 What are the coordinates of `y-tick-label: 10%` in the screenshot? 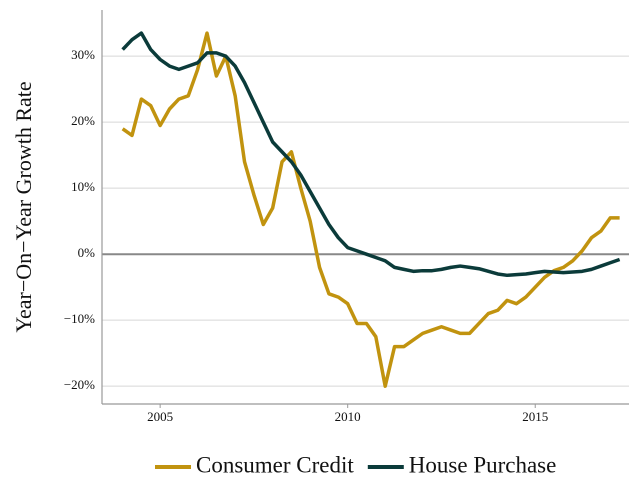 It's located at (83, 186).